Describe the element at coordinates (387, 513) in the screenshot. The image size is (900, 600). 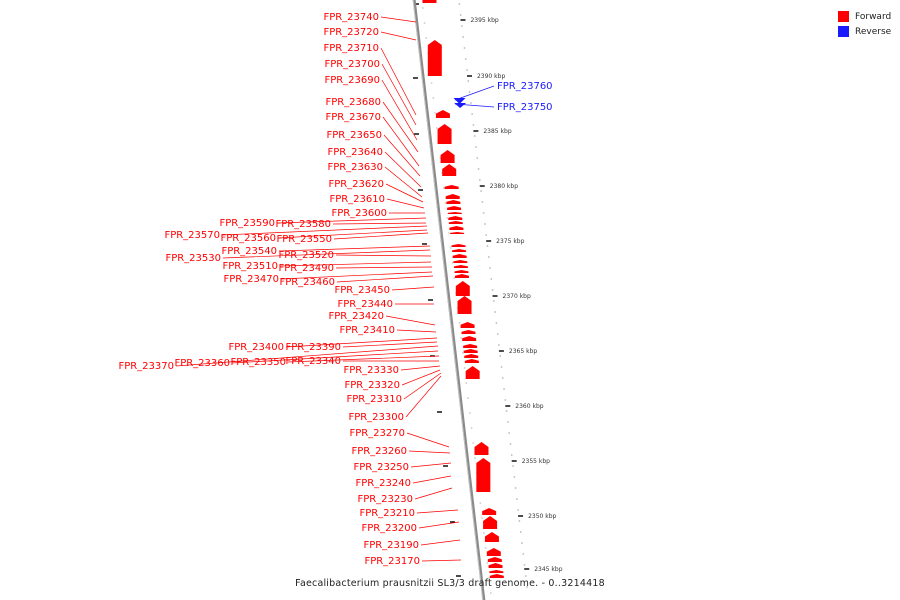
I see `gene-label: FPR_23210` at that location.